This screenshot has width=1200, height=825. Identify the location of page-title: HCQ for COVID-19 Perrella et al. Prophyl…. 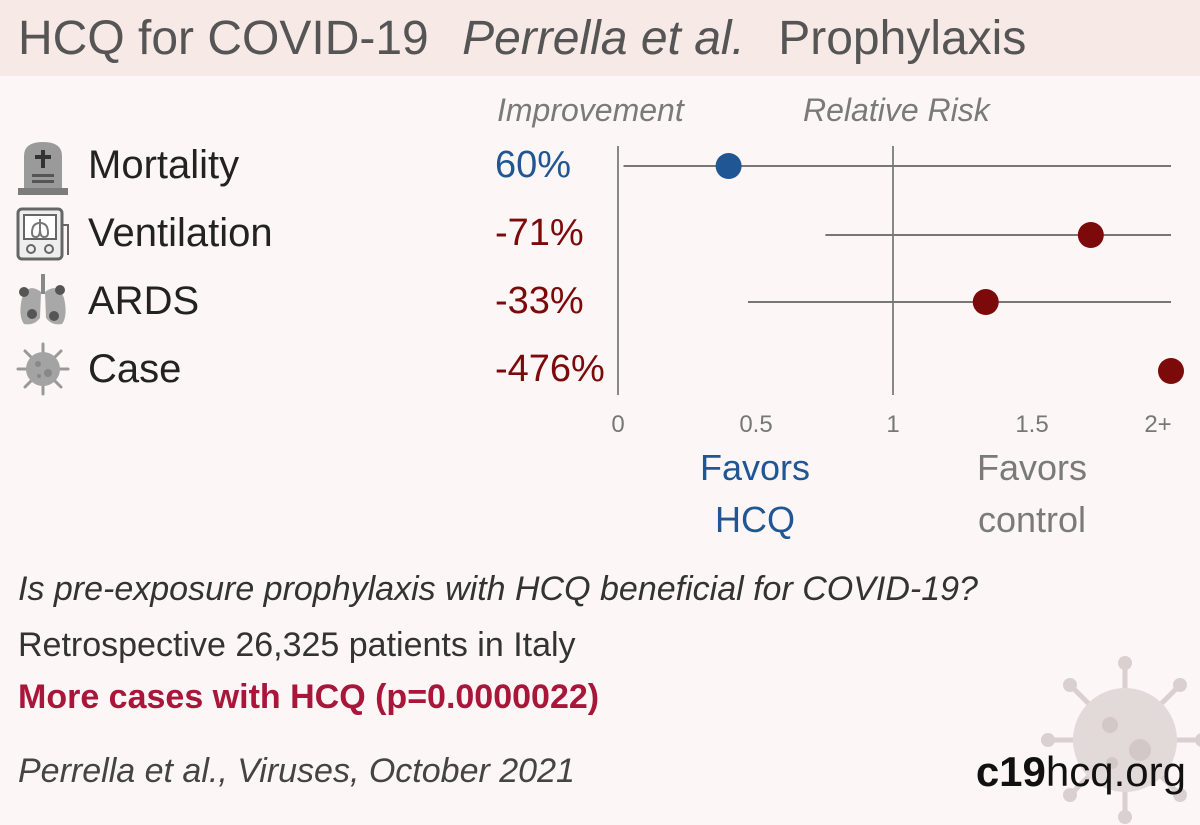
(522, 39).